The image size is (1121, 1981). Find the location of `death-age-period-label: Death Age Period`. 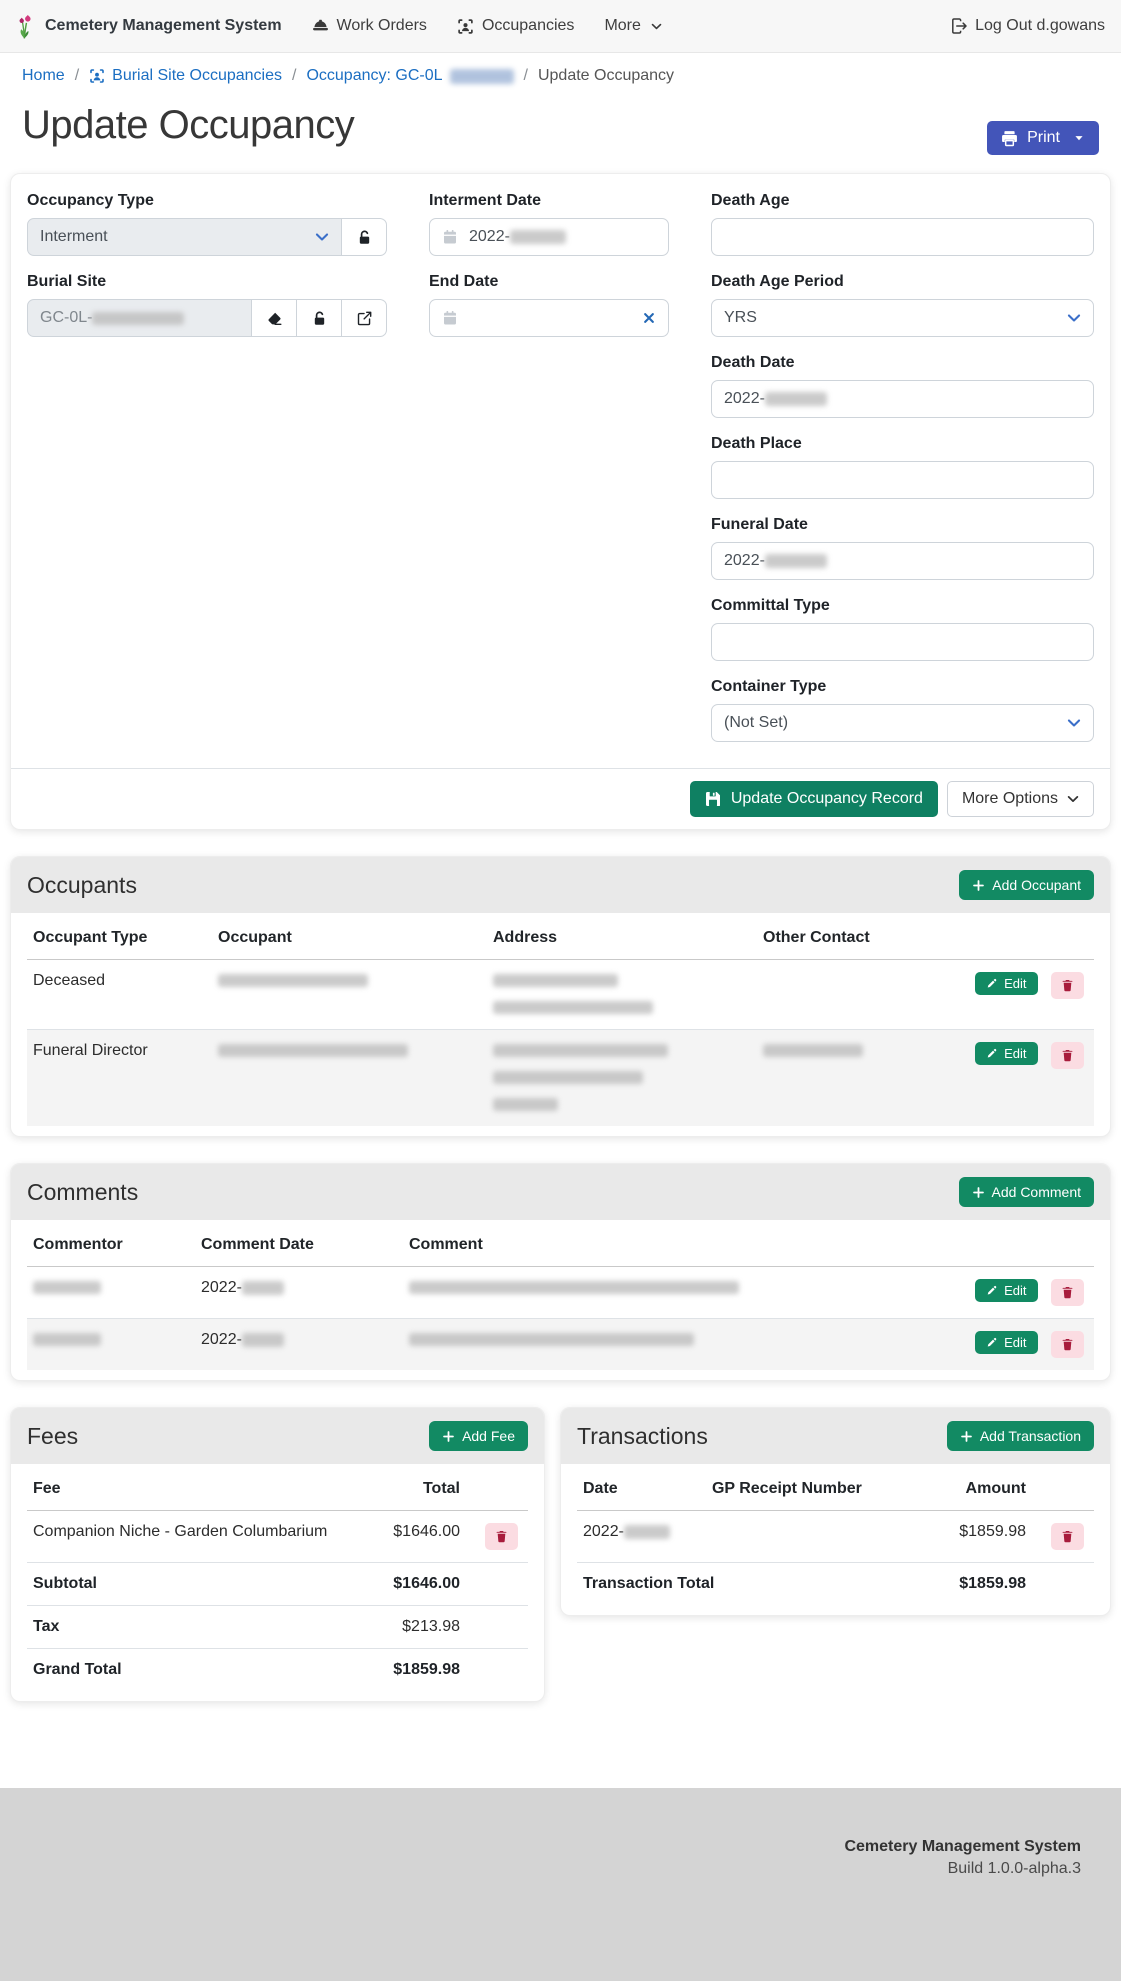

death-age-period-label: Death Age Period is located at coordinates (777, 281).